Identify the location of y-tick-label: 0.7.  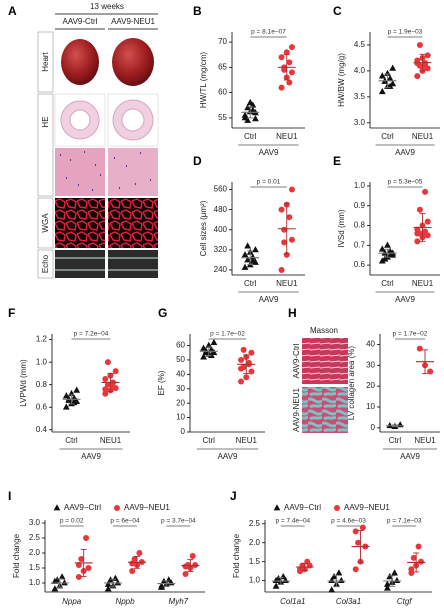
(360, 244).